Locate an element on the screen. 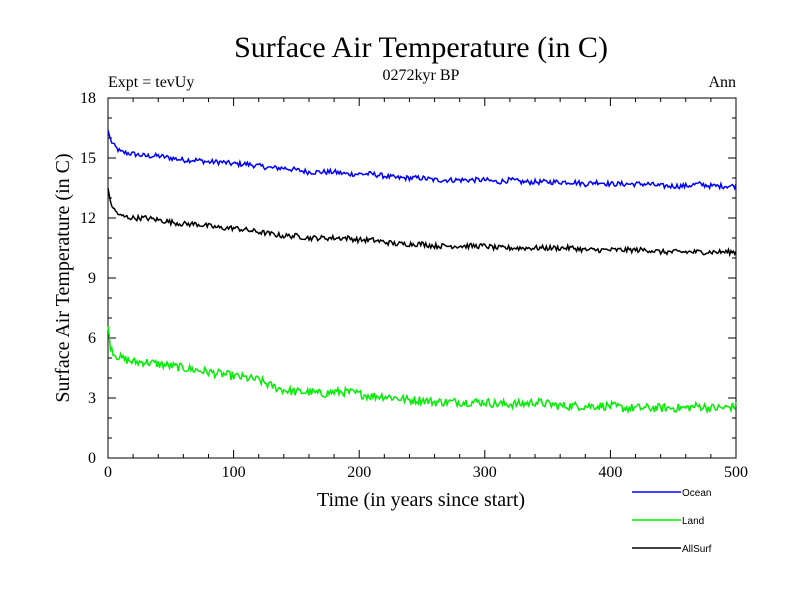 The height and width of the screenshot is (600, 800). y-tick-label: 9 is located at coordinates (92, 278).